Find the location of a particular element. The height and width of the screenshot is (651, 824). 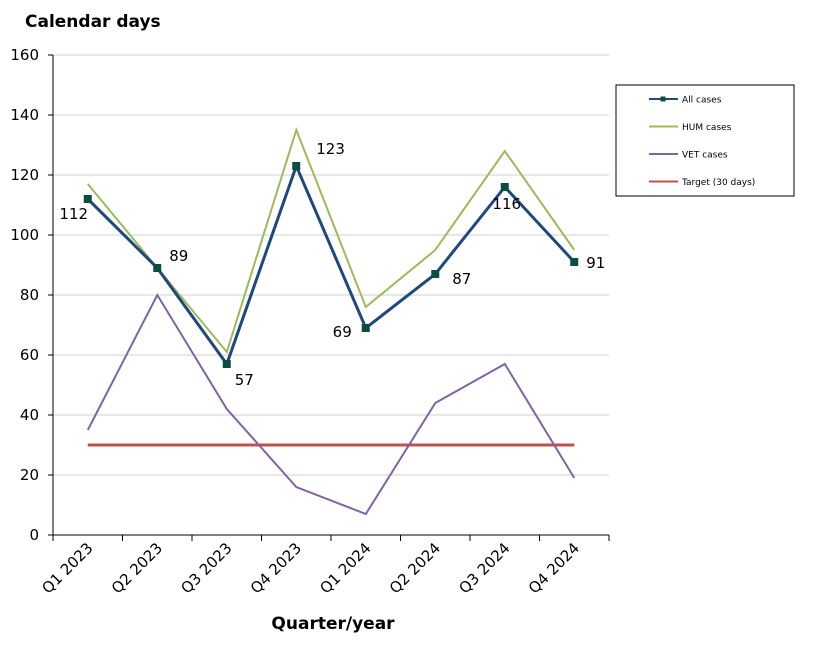

x-tick-label: Q3 2024 is located at coordinates (484, 568).